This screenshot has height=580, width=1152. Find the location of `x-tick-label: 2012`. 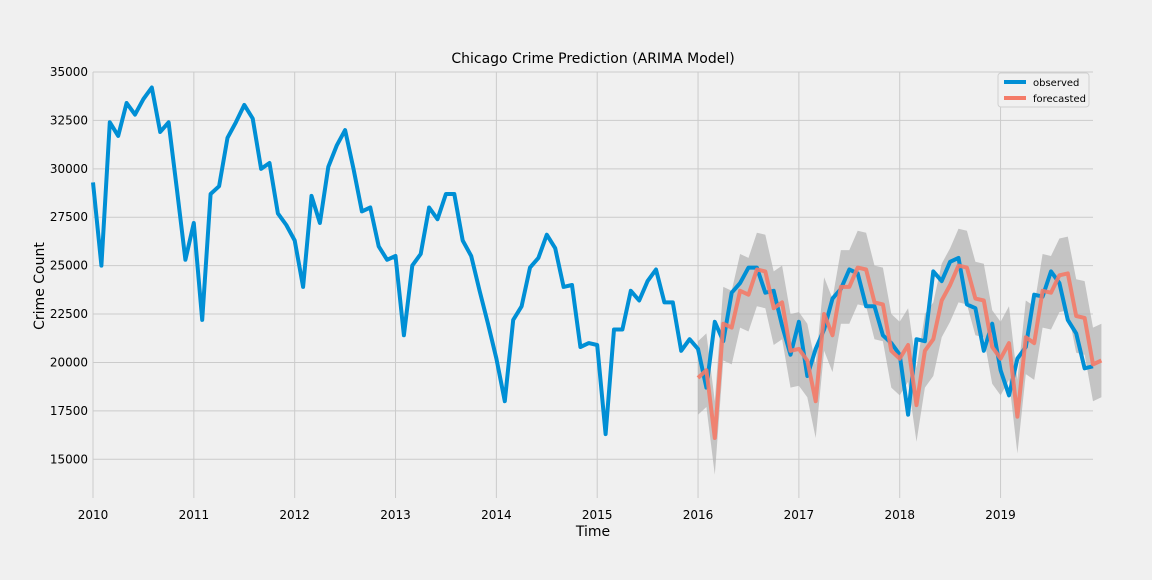

x-tick-label: 2012 is located at coordinates (294, 515).